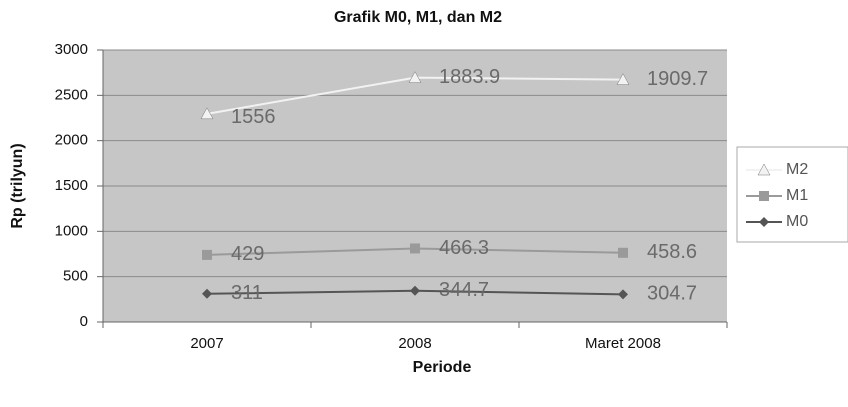 The width and height of the screenshot is (848, 407). I want to click on data-label: 311, so click(247, 293).